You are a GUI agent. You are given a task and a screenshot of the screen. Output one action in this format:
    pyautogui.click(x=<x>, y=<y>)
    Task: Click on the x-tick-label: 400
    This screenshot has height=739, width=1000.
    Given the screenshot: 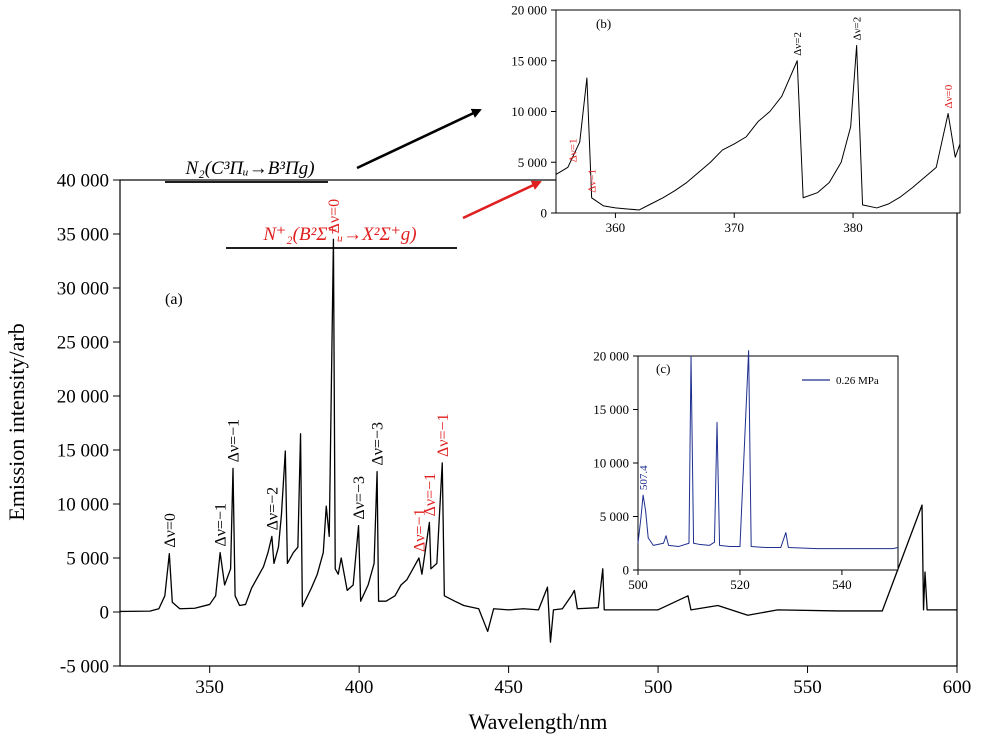 What is the action you would take?
    pyautogui.click(x=359, y=687)
    